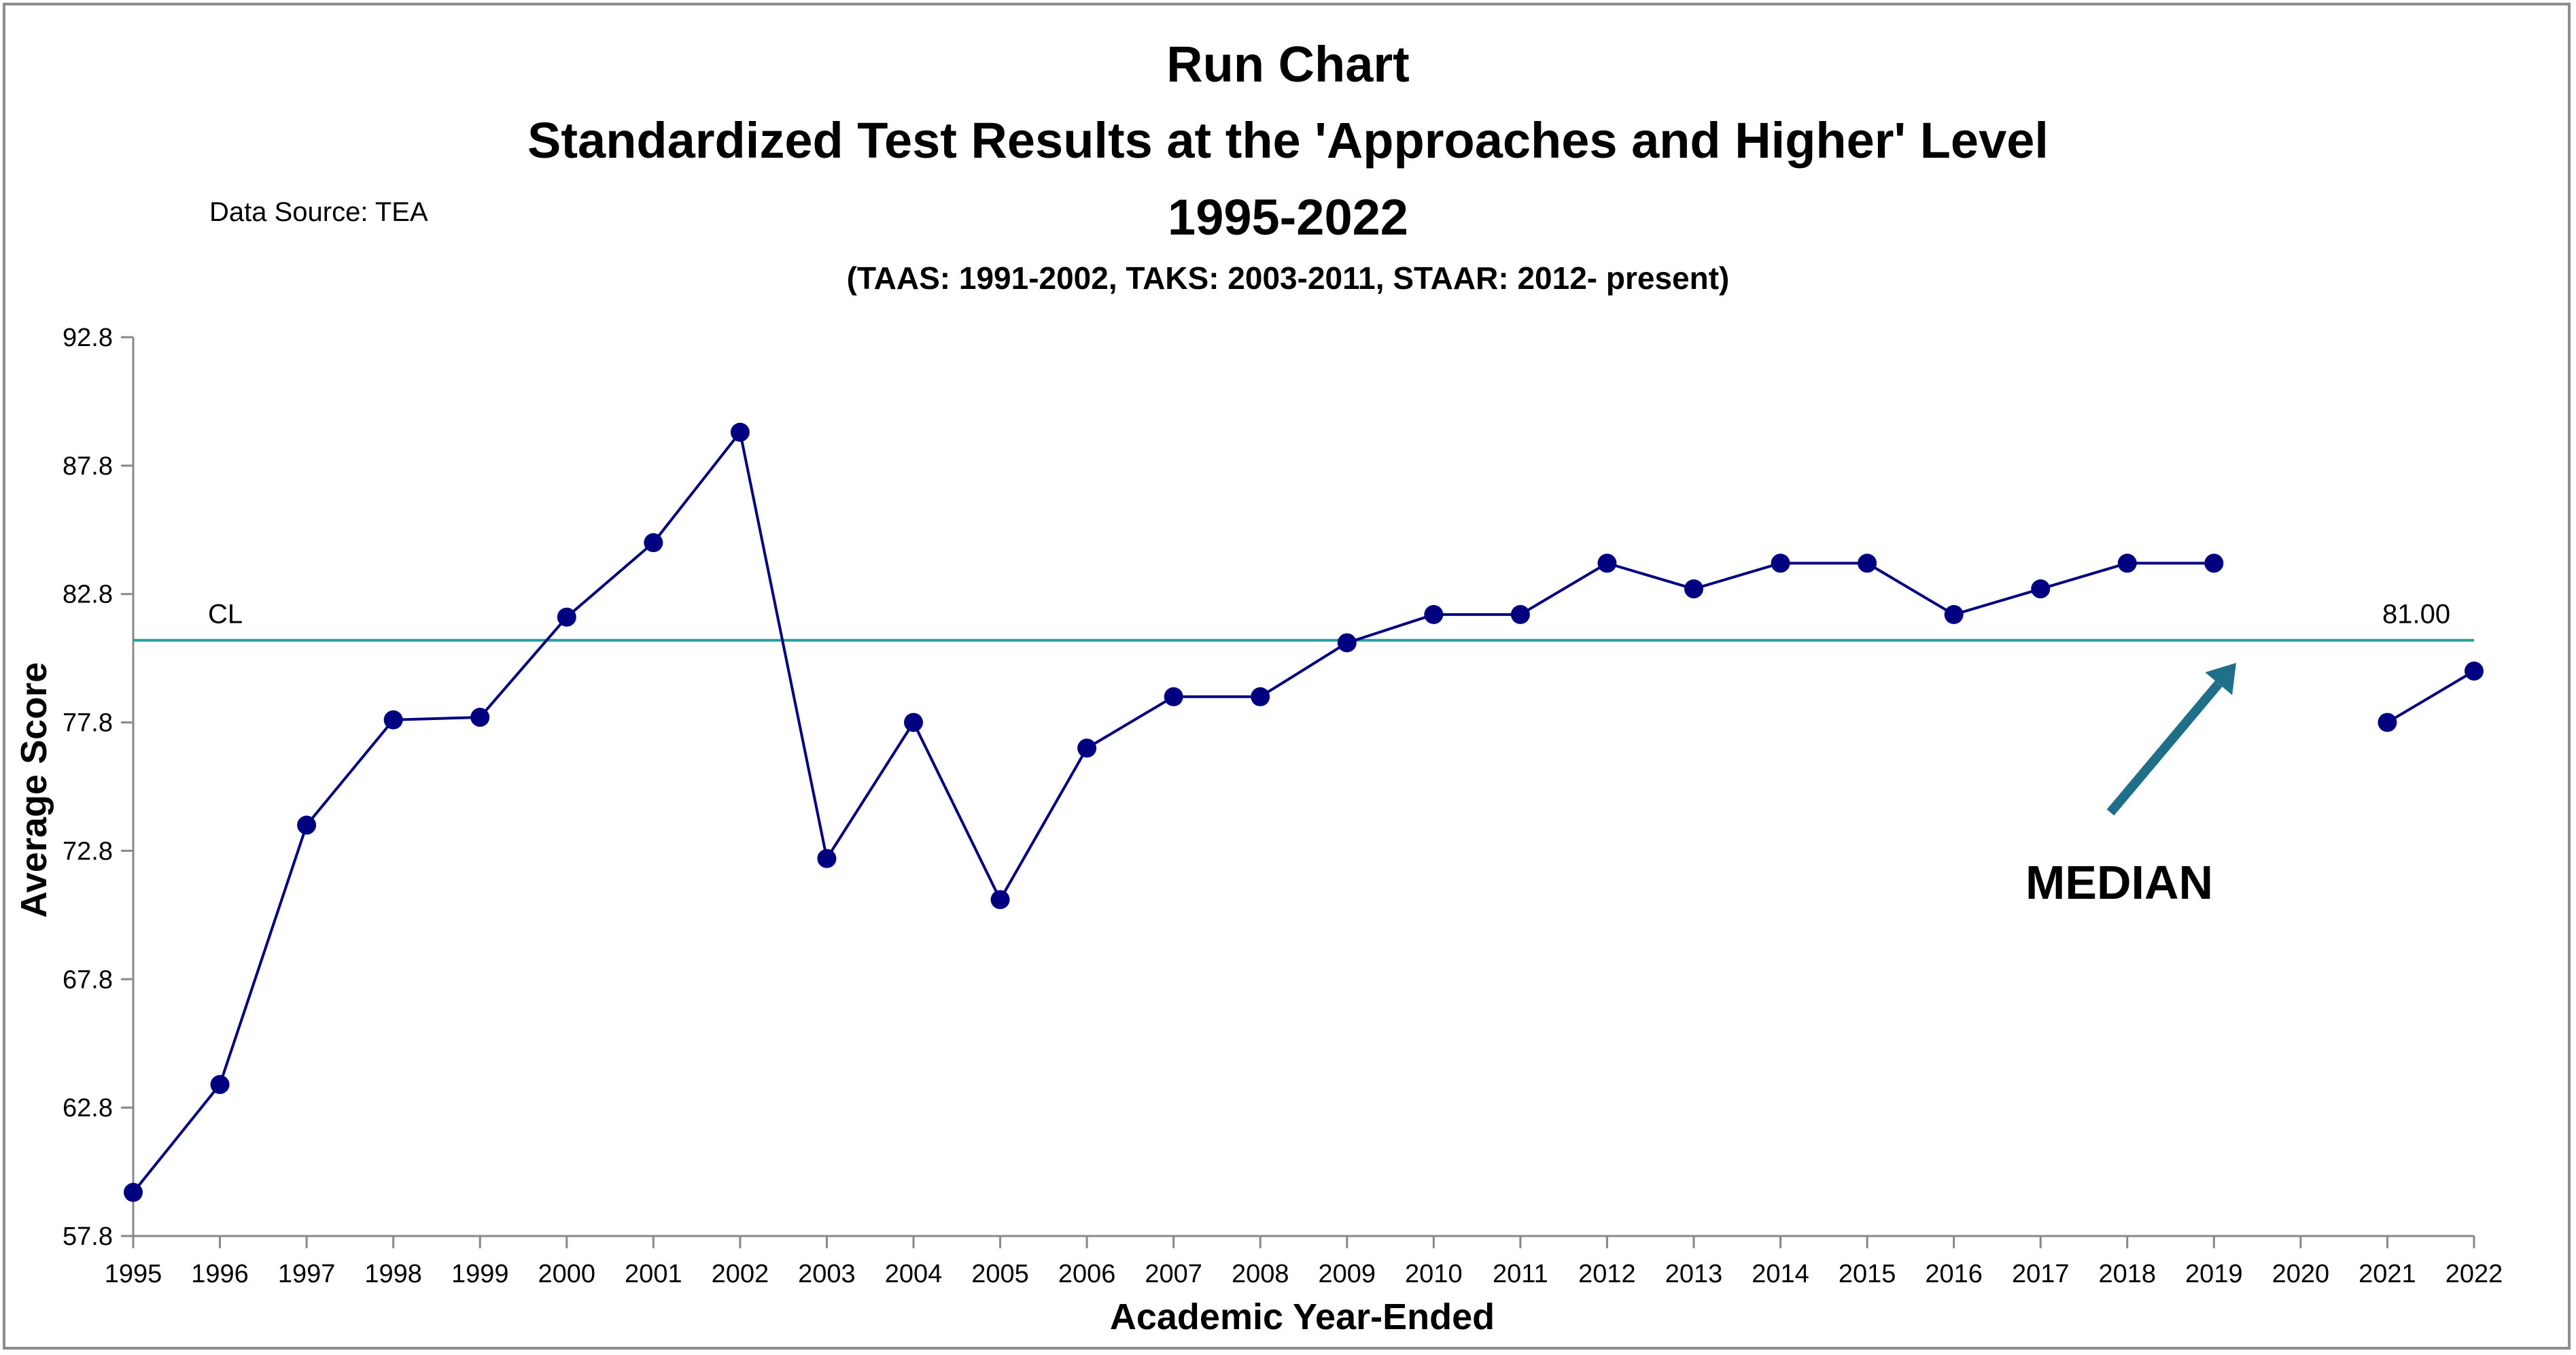 Image resolution: width=2576 pixels, height=1355 pixels. Describe the element at coordinates (1607, 1274) in the screenshot. I see `x-tick-label: 2012` at that location.